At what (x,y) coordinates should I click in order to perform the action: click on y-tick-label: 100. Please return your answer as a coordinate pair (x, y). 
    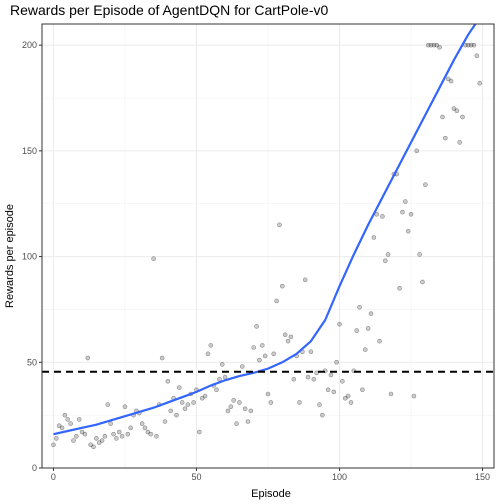
    Looking at the image, I should click on (29, 257).